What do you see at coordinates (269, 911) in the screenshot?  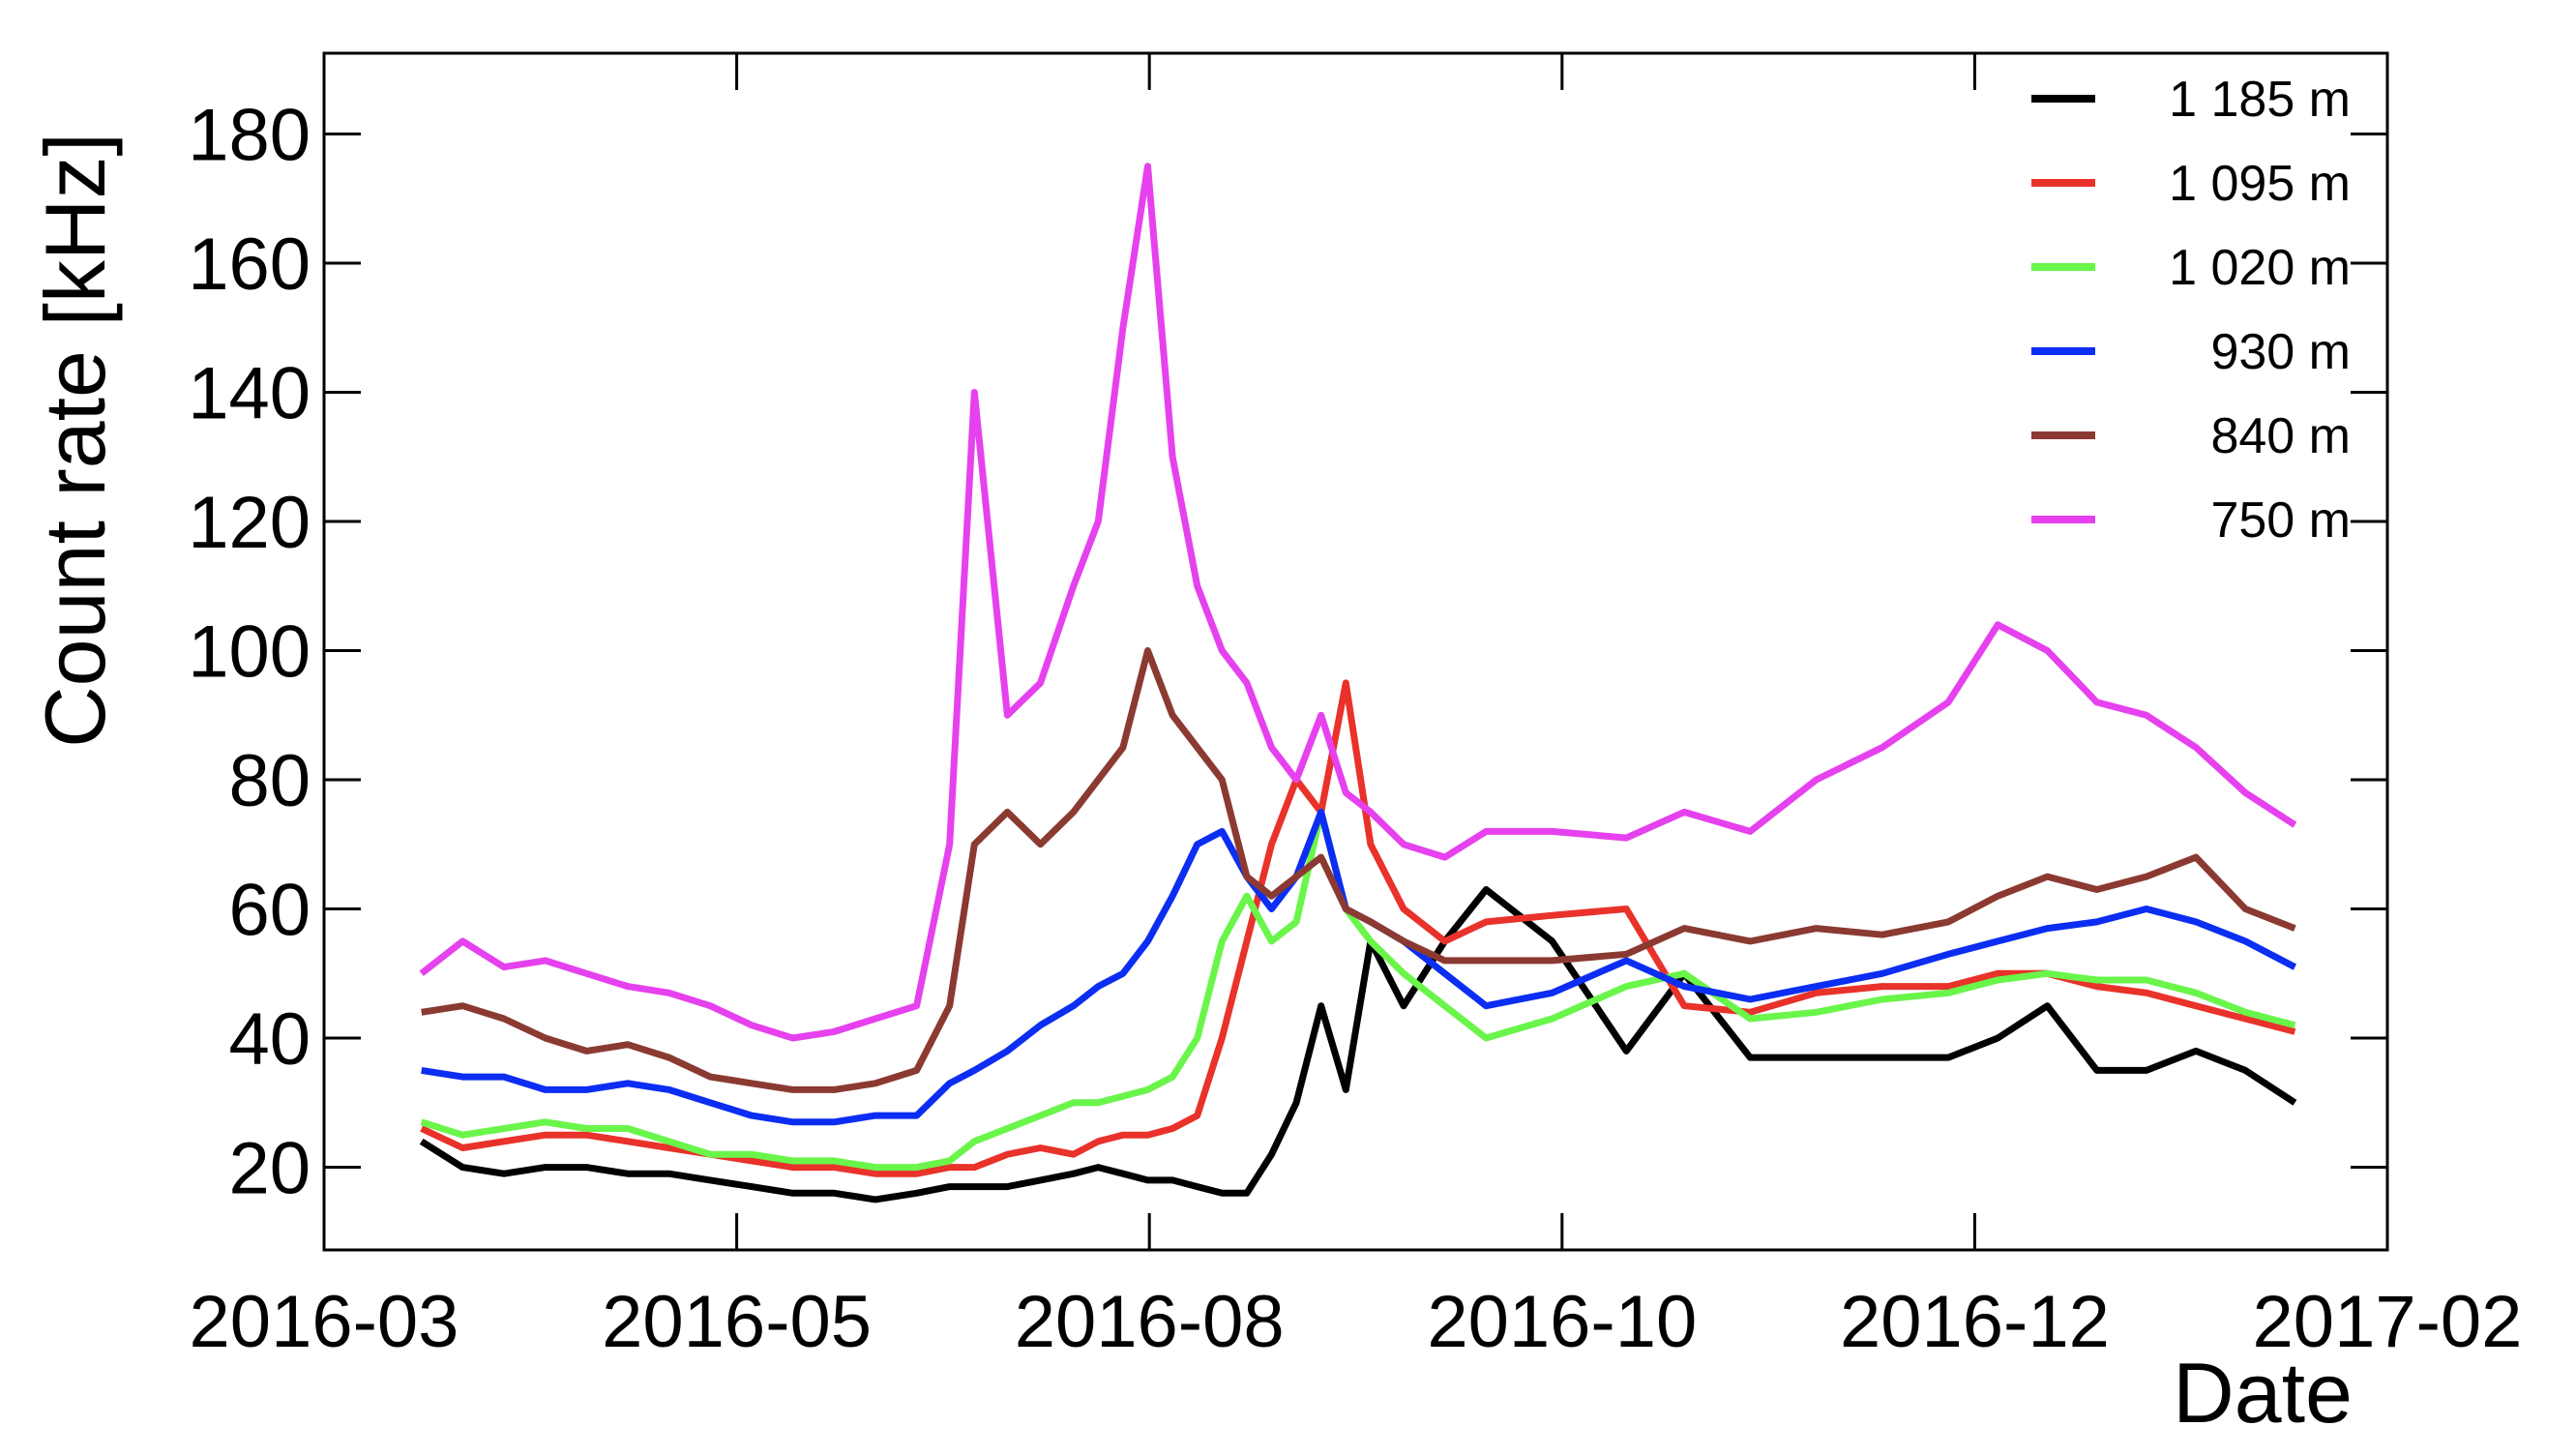 I see `y-tick-label: 60` at bounding box center [269, 911].